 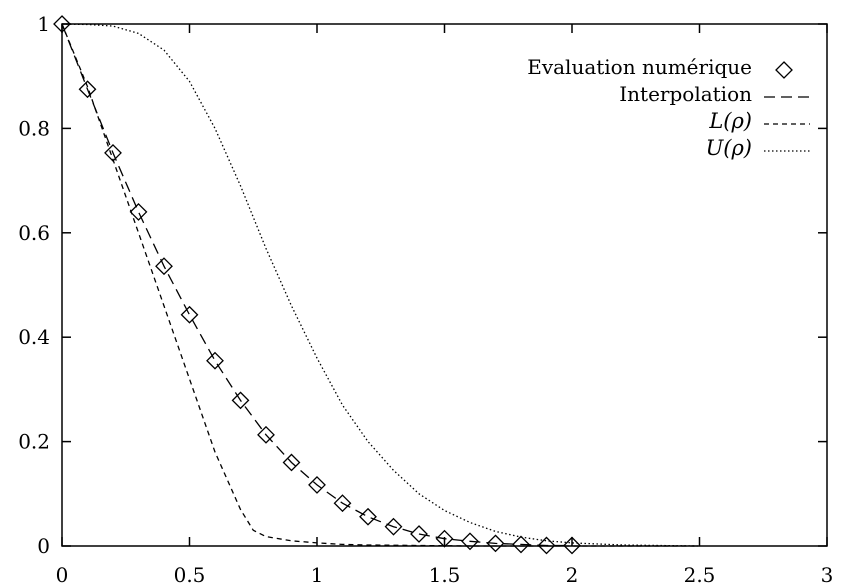 What do you see at coordinates (572, 575) in the screenshot?
I see `x-tick-label: 2` at bounding box center [572, 575].